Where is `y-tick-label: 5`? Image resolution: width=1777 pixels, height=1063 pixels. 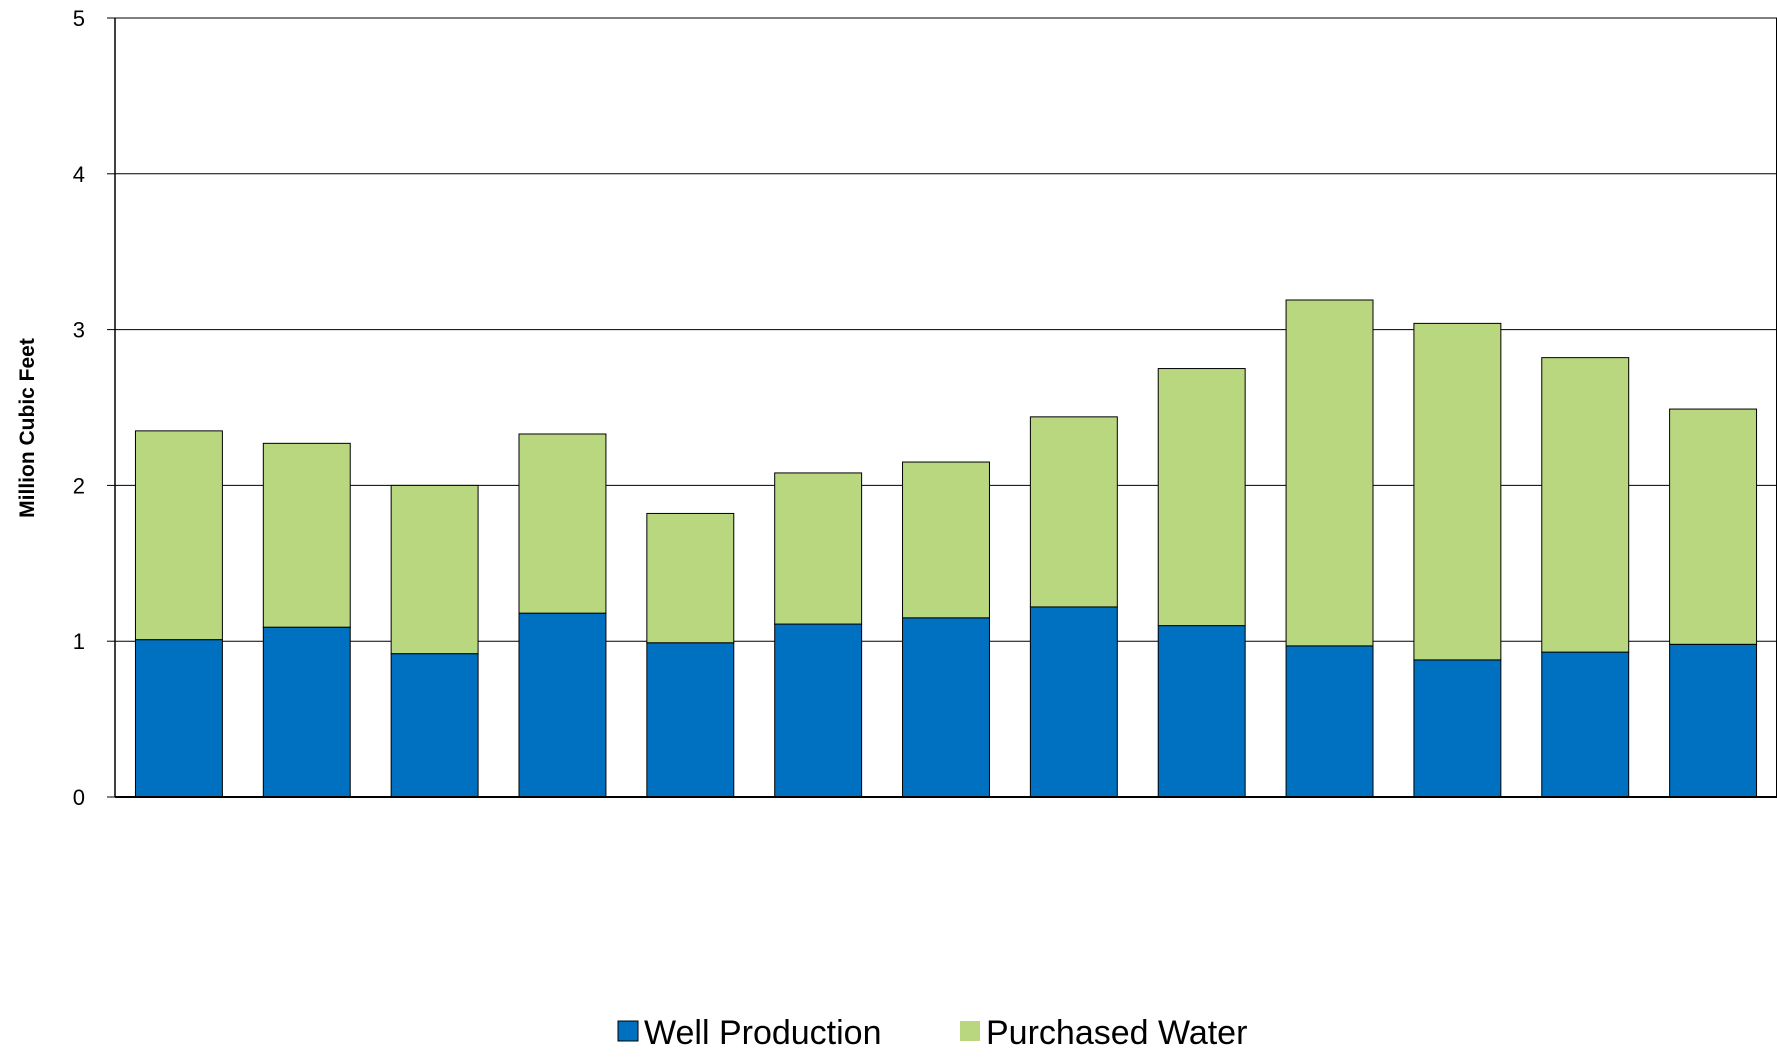
y-tick-label: 5 is located at coordinates (79, 18).